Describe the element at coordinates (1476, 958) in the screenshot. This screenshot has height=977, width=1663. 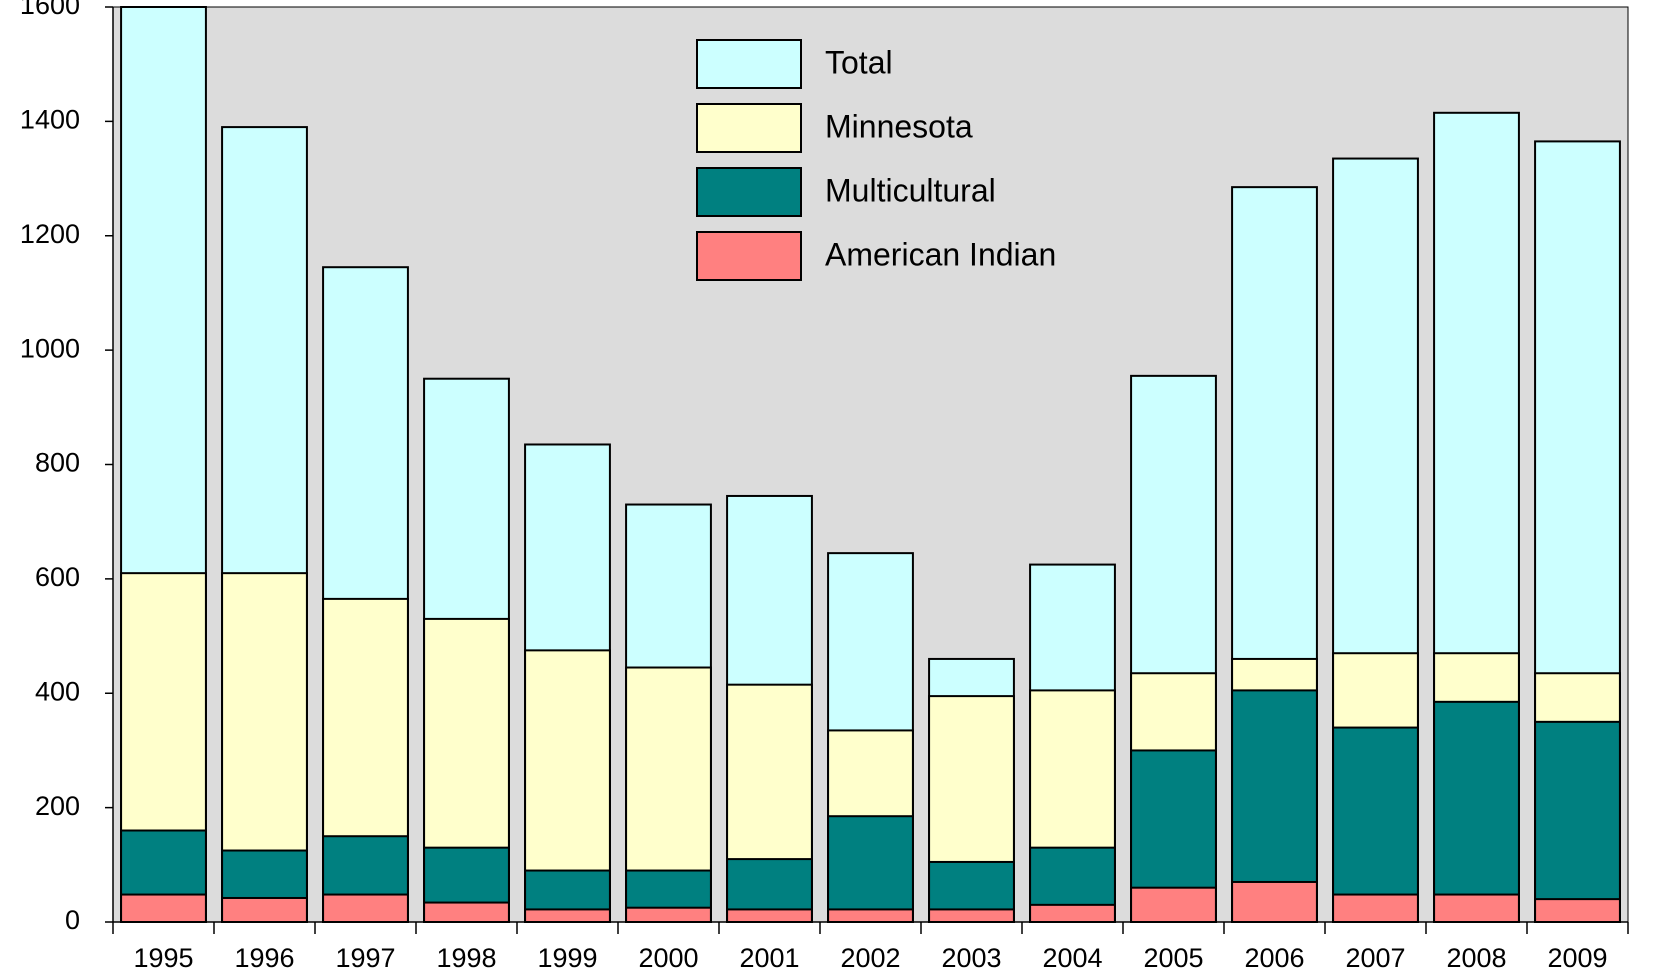
I see `x-tick-label: 2008` at that location.